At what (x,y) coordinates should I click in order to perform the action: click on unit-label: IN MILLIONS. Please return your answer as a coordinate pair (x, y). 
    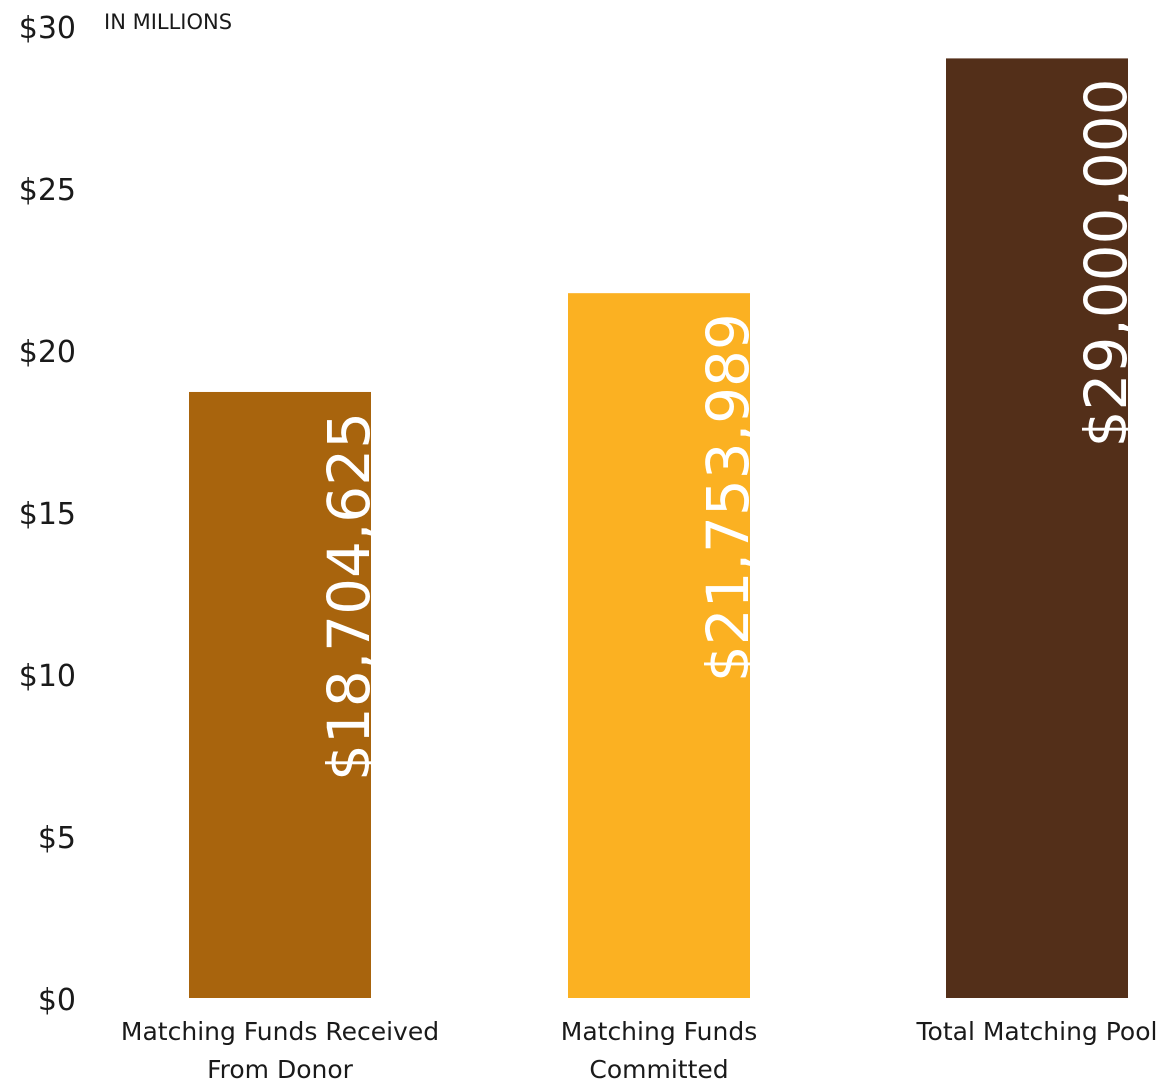
    Looking at the image, I should click on (168, 22).